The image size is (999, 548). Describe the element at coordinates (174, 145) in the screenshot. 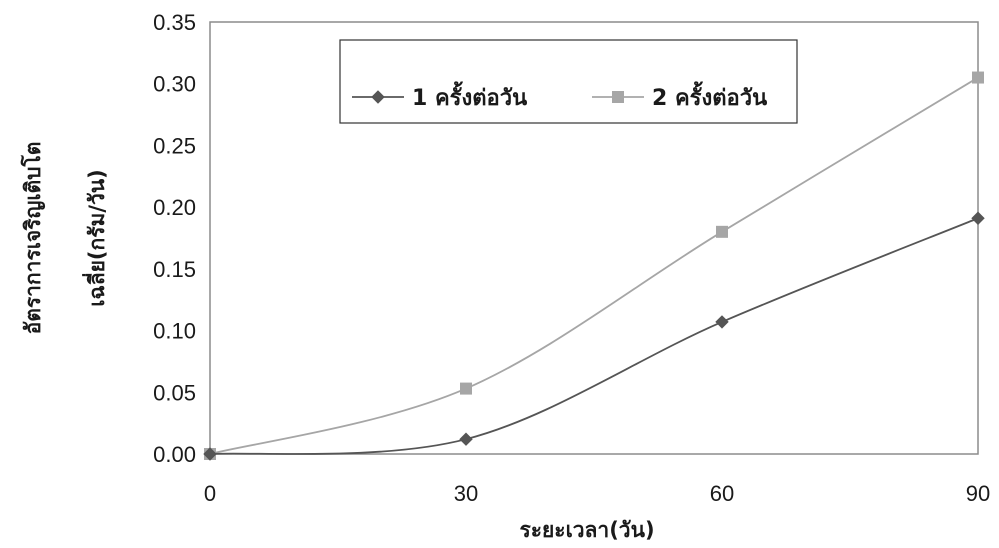

I see `y-tick-label: 0.25` at that location.